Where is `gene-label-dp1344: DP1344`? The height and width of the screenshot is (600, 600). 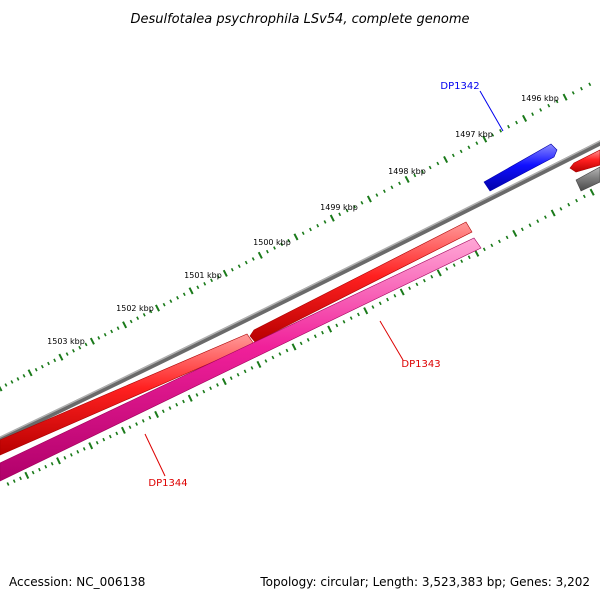 gene-label-dp1344: DP1344 is located at coordinates (167, 483).